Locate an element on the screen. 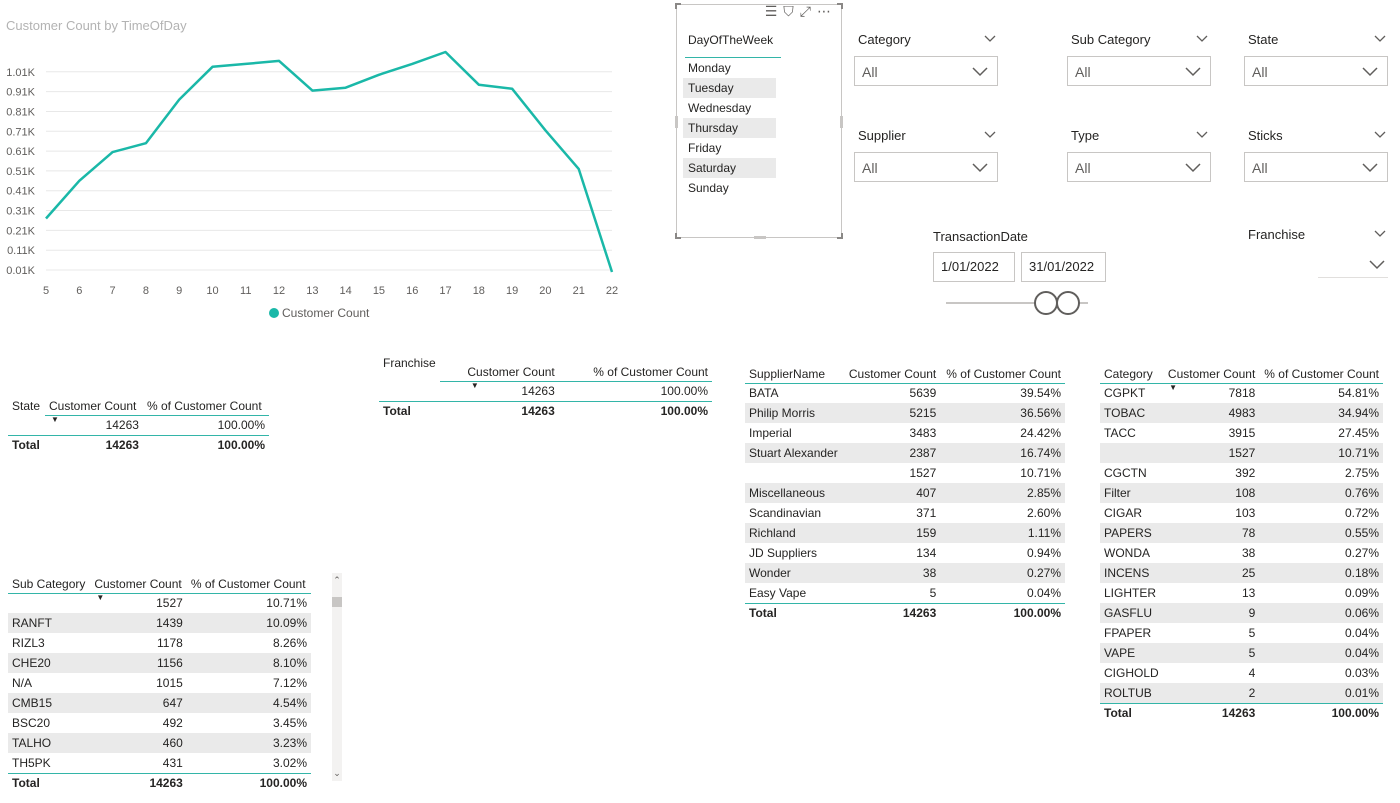 The width and height of the screenshot is (1400, 803). table-row: Wonder 38 0.27% is located at coordinates (905, 573).